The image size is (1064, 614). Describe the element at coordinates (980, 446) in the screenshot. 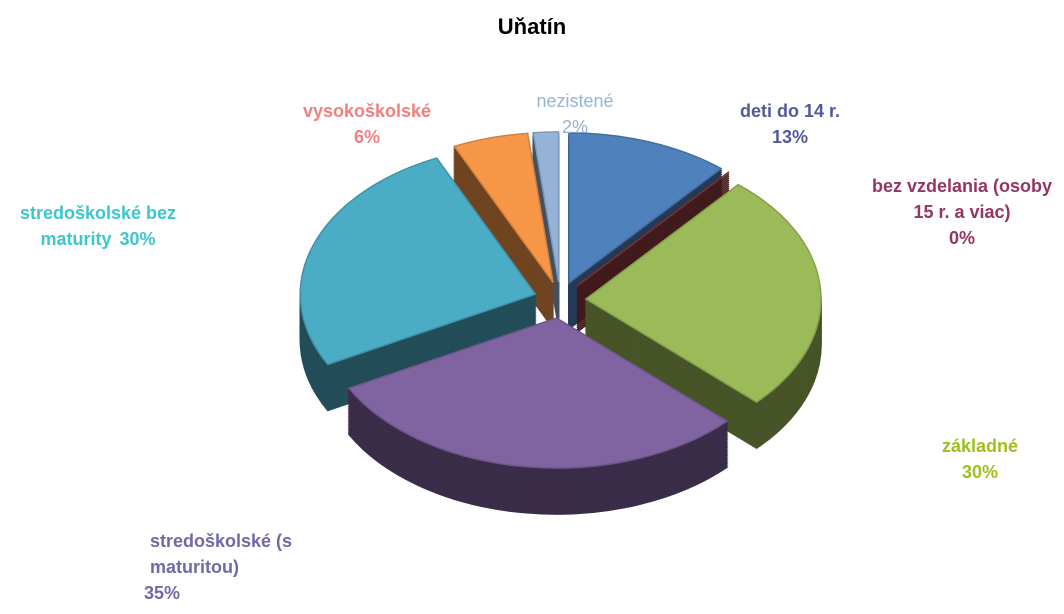

I see `category-label: základné` at that location.